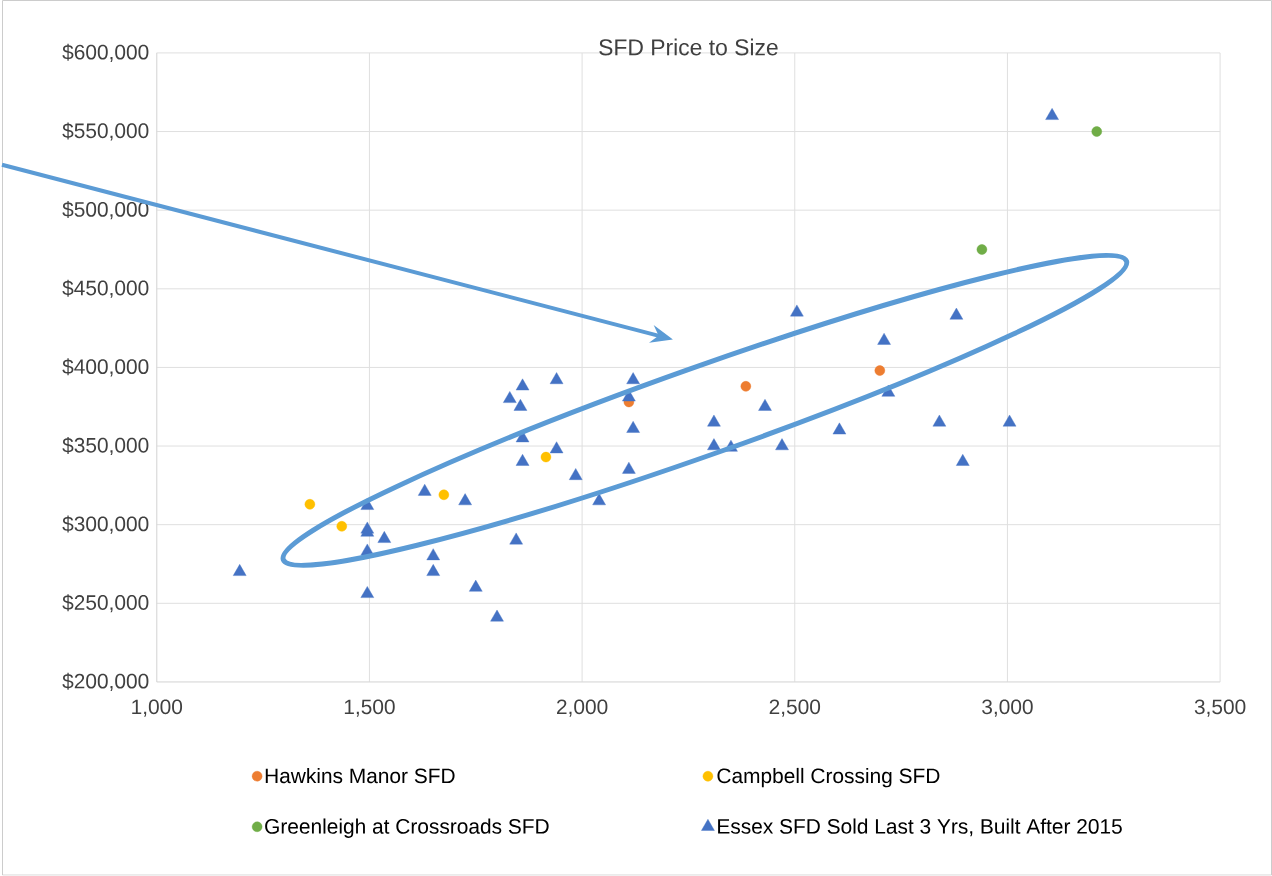  I want to click on y-tick-label: $250,000, so click(105, 603).